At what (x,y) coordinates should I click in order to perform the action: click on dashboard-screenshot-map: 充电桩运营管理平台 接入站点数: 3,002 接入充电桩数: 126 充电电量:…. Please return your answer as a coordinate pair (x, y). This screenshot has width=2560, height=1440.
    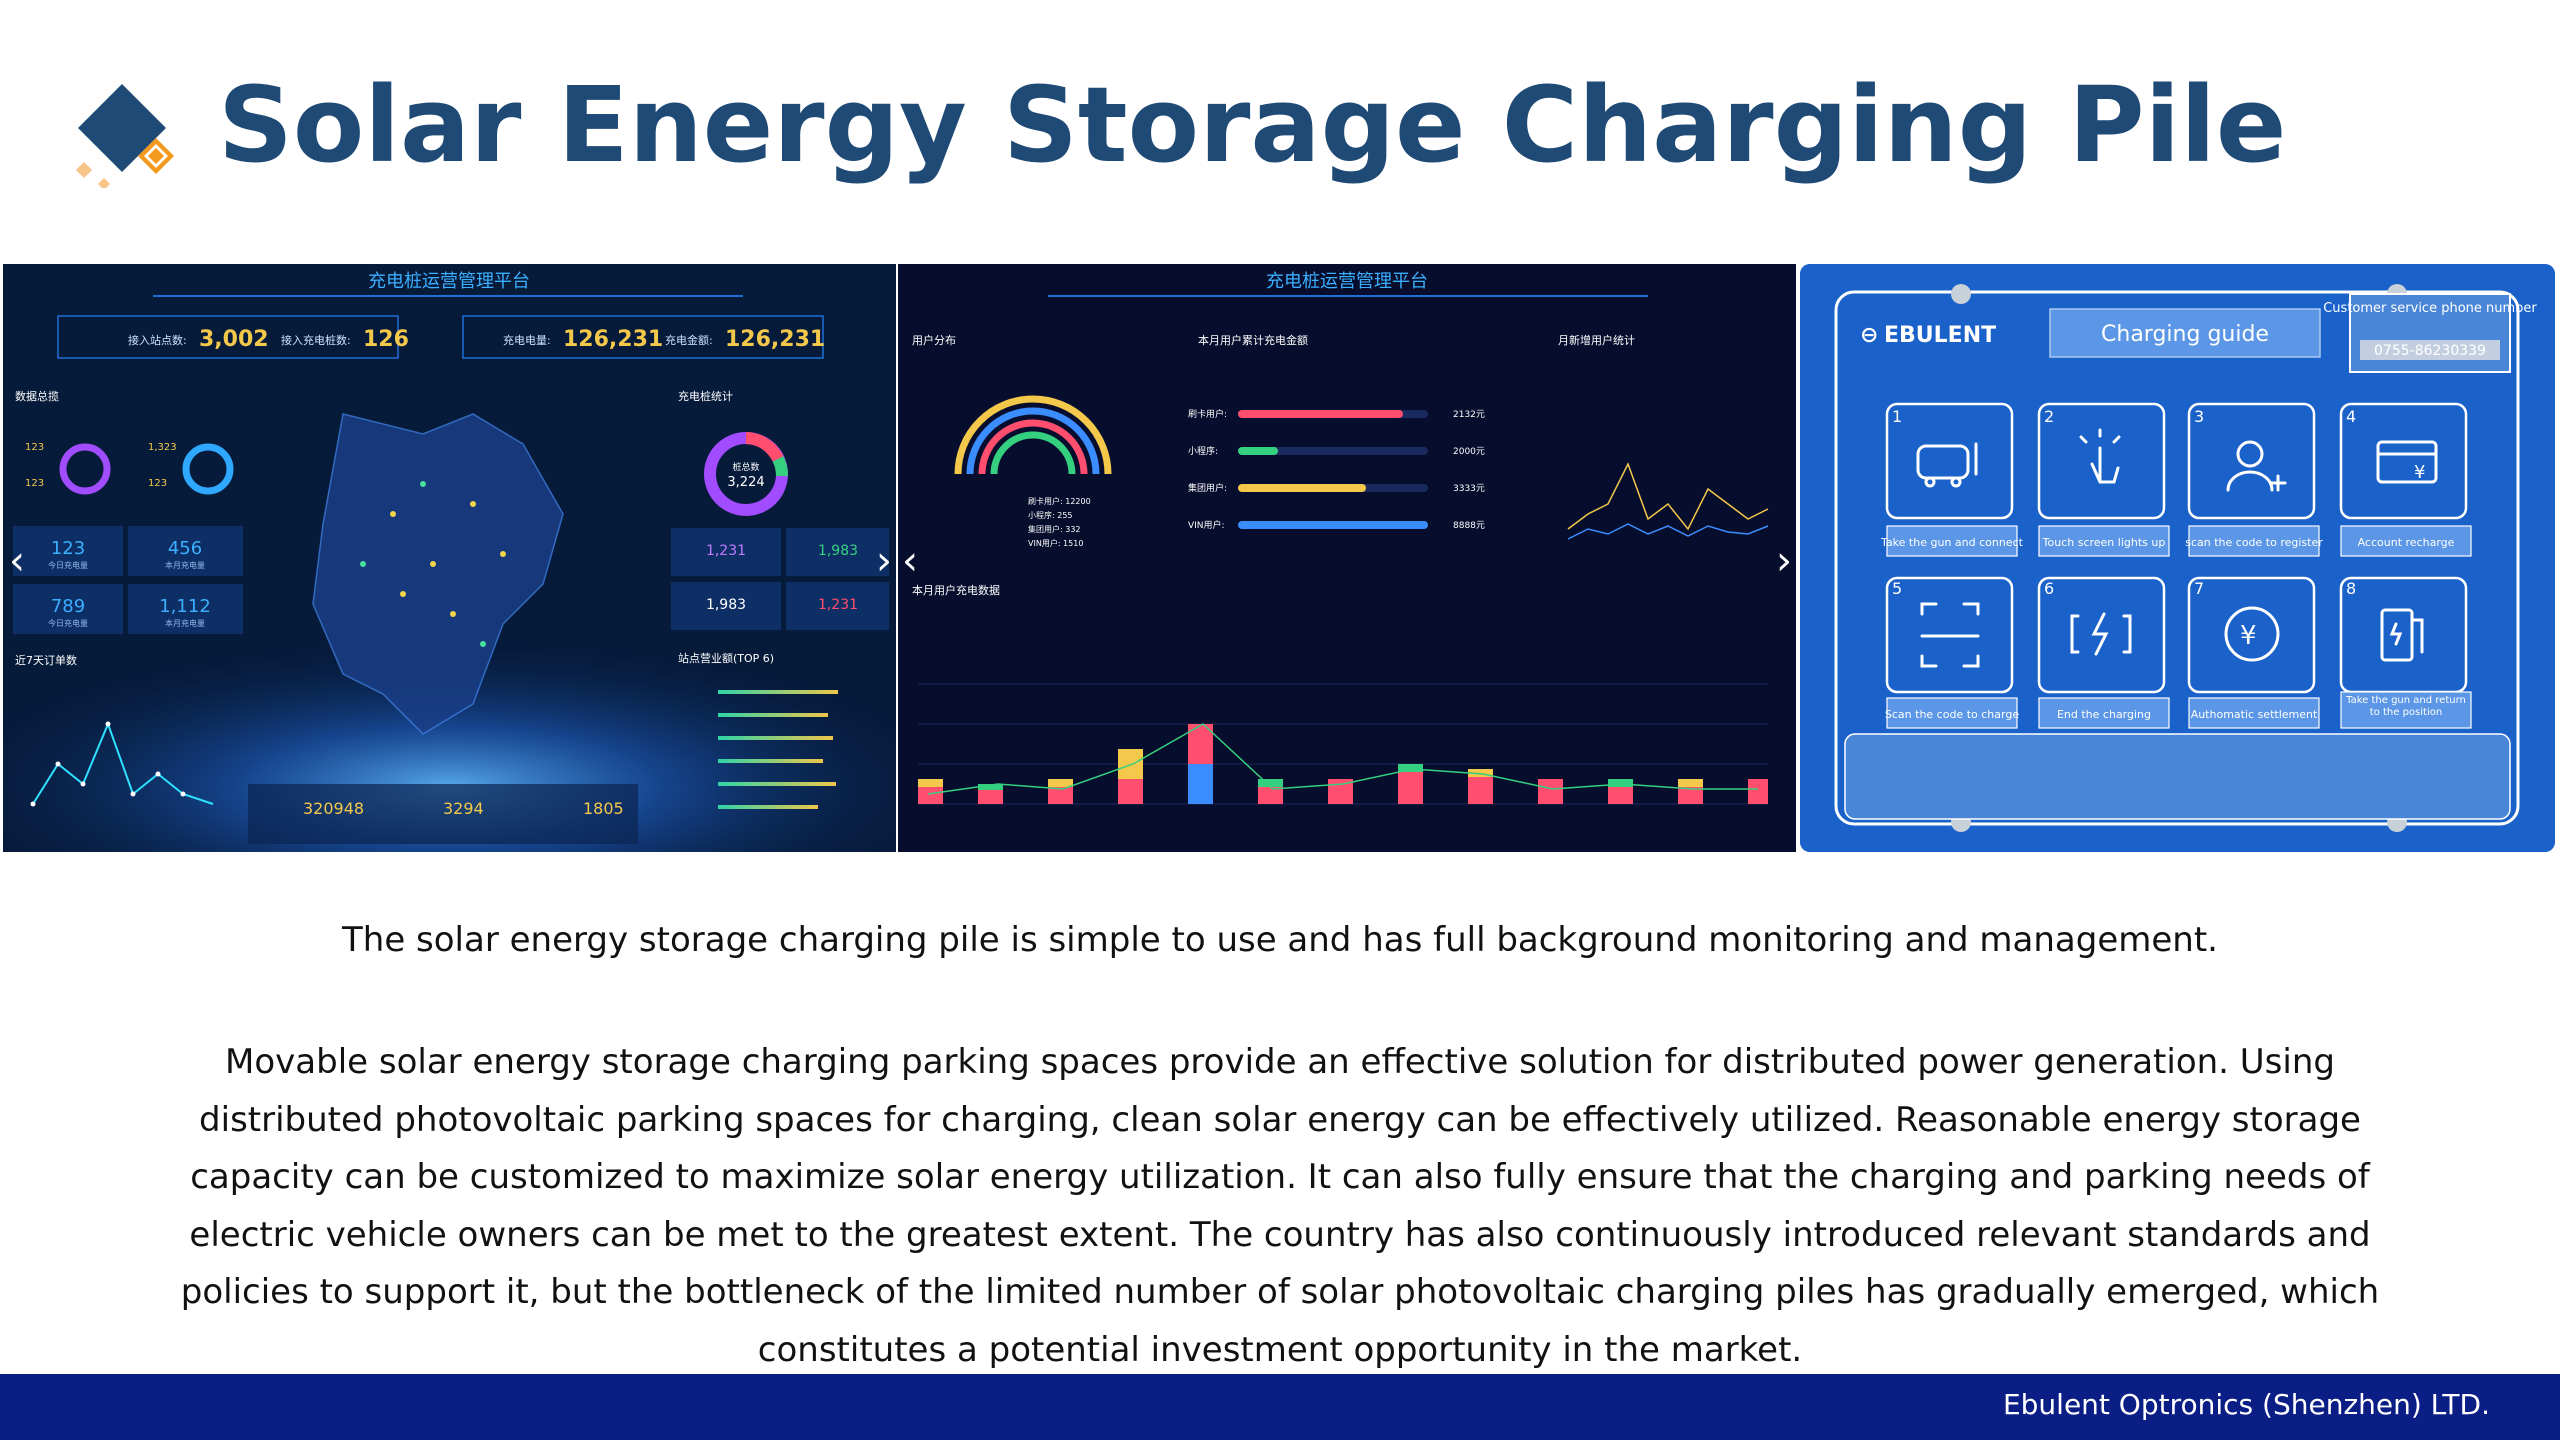
    Looking at the image, I should click on (449, 558).